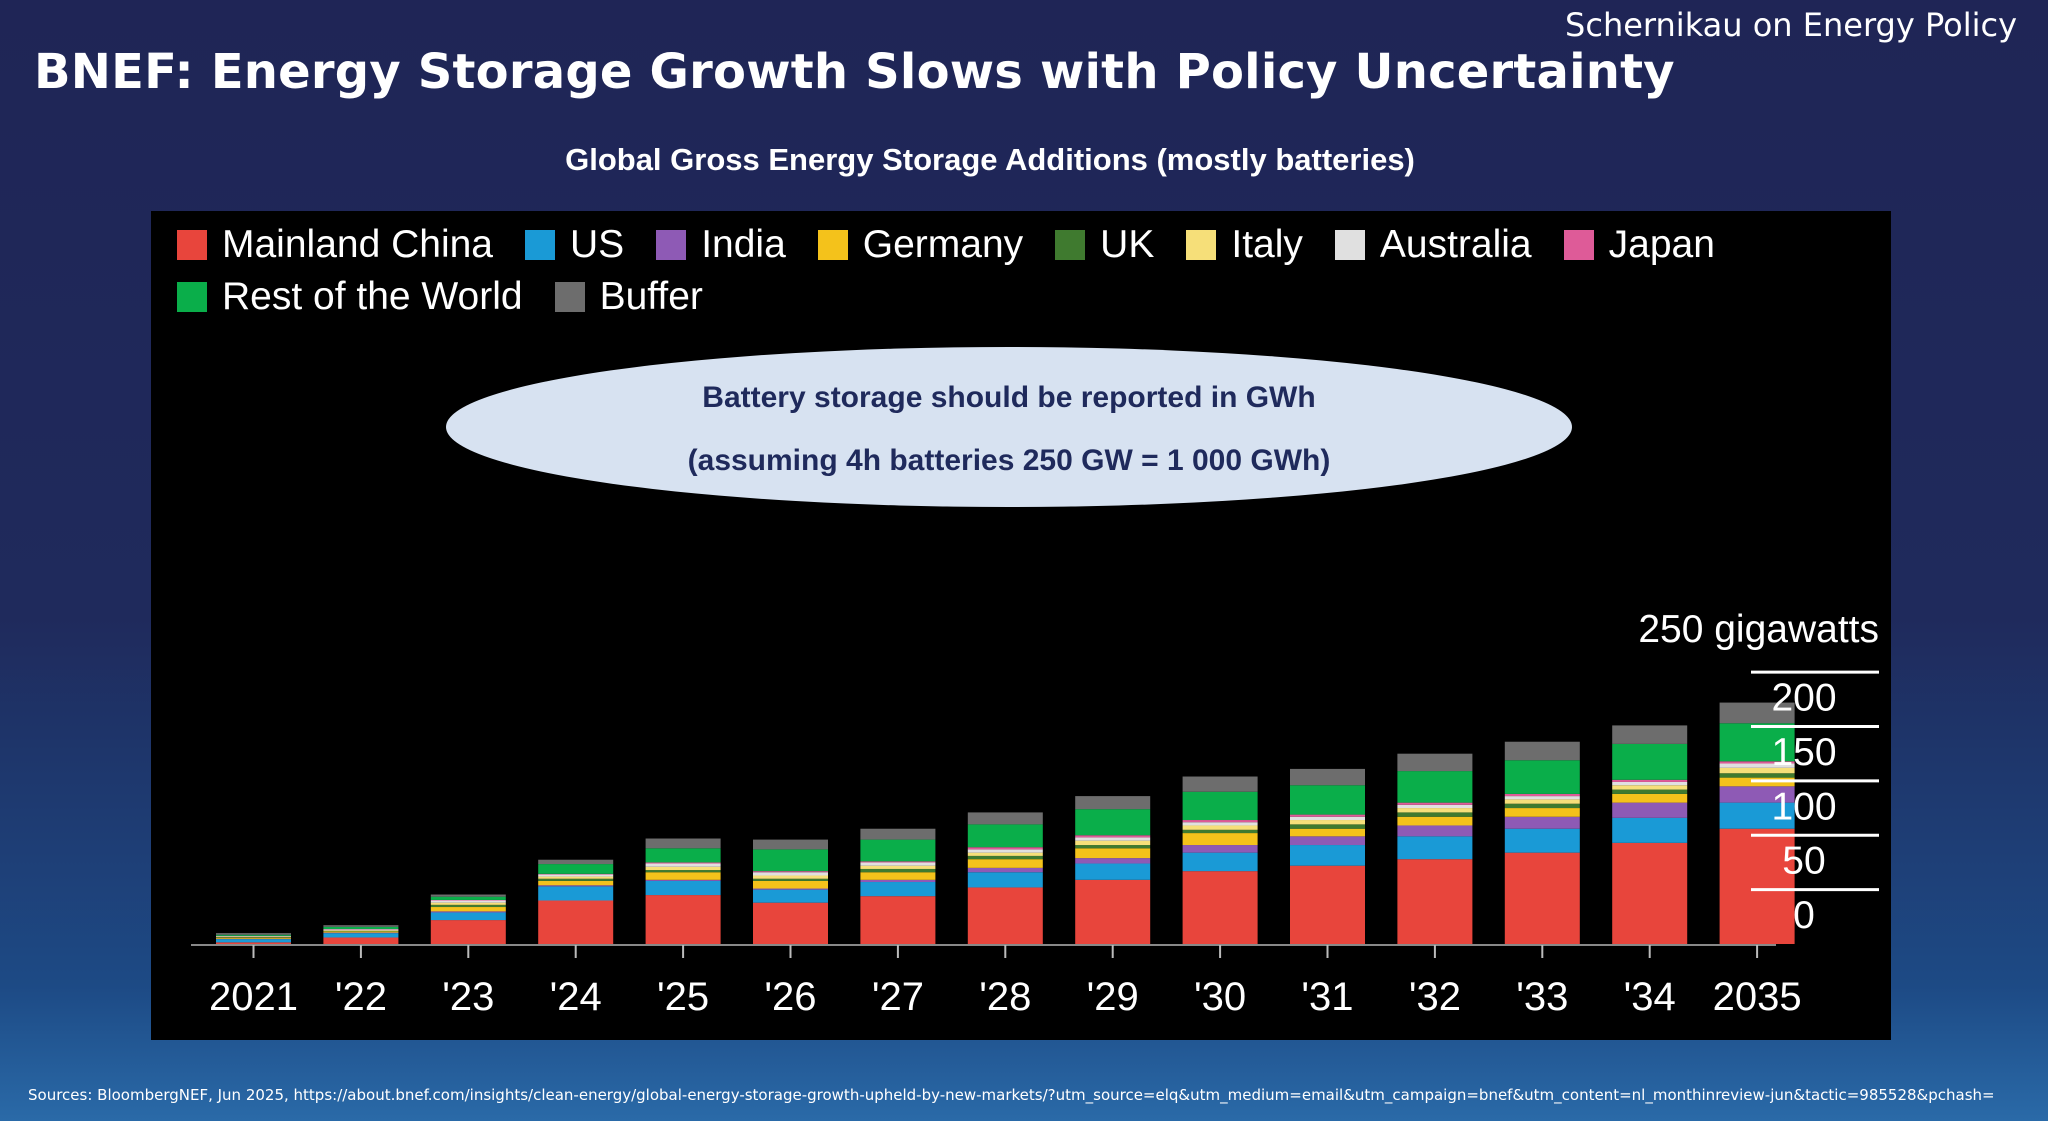  What do you see at coordinates (1791, 25) in the screenshot?
I see `brand-label: Schernikau on Energy Policy` at bounding box center [1791, 25].